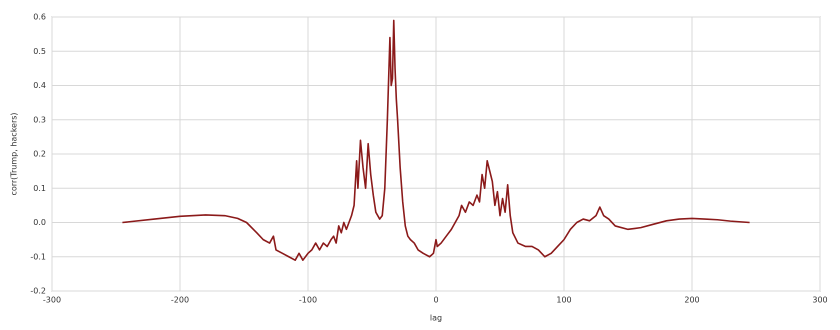 This screenshot has width=840, height=330. What do you see at coordinates (38, 291) in the screenshot?
I see `y-tick-label: -0.2` at bounding box center [38, 291].